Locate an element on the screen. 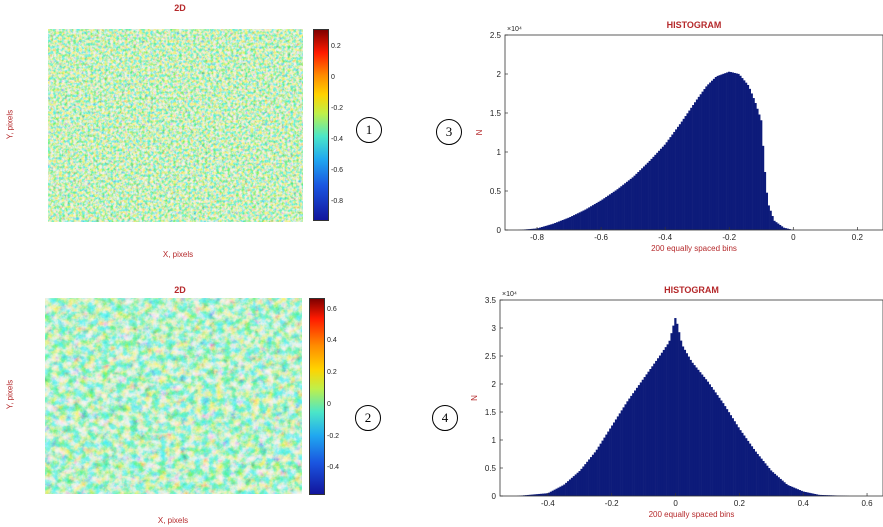  map1-ylabel: Y, pixels is located at coordinates (10, 124).